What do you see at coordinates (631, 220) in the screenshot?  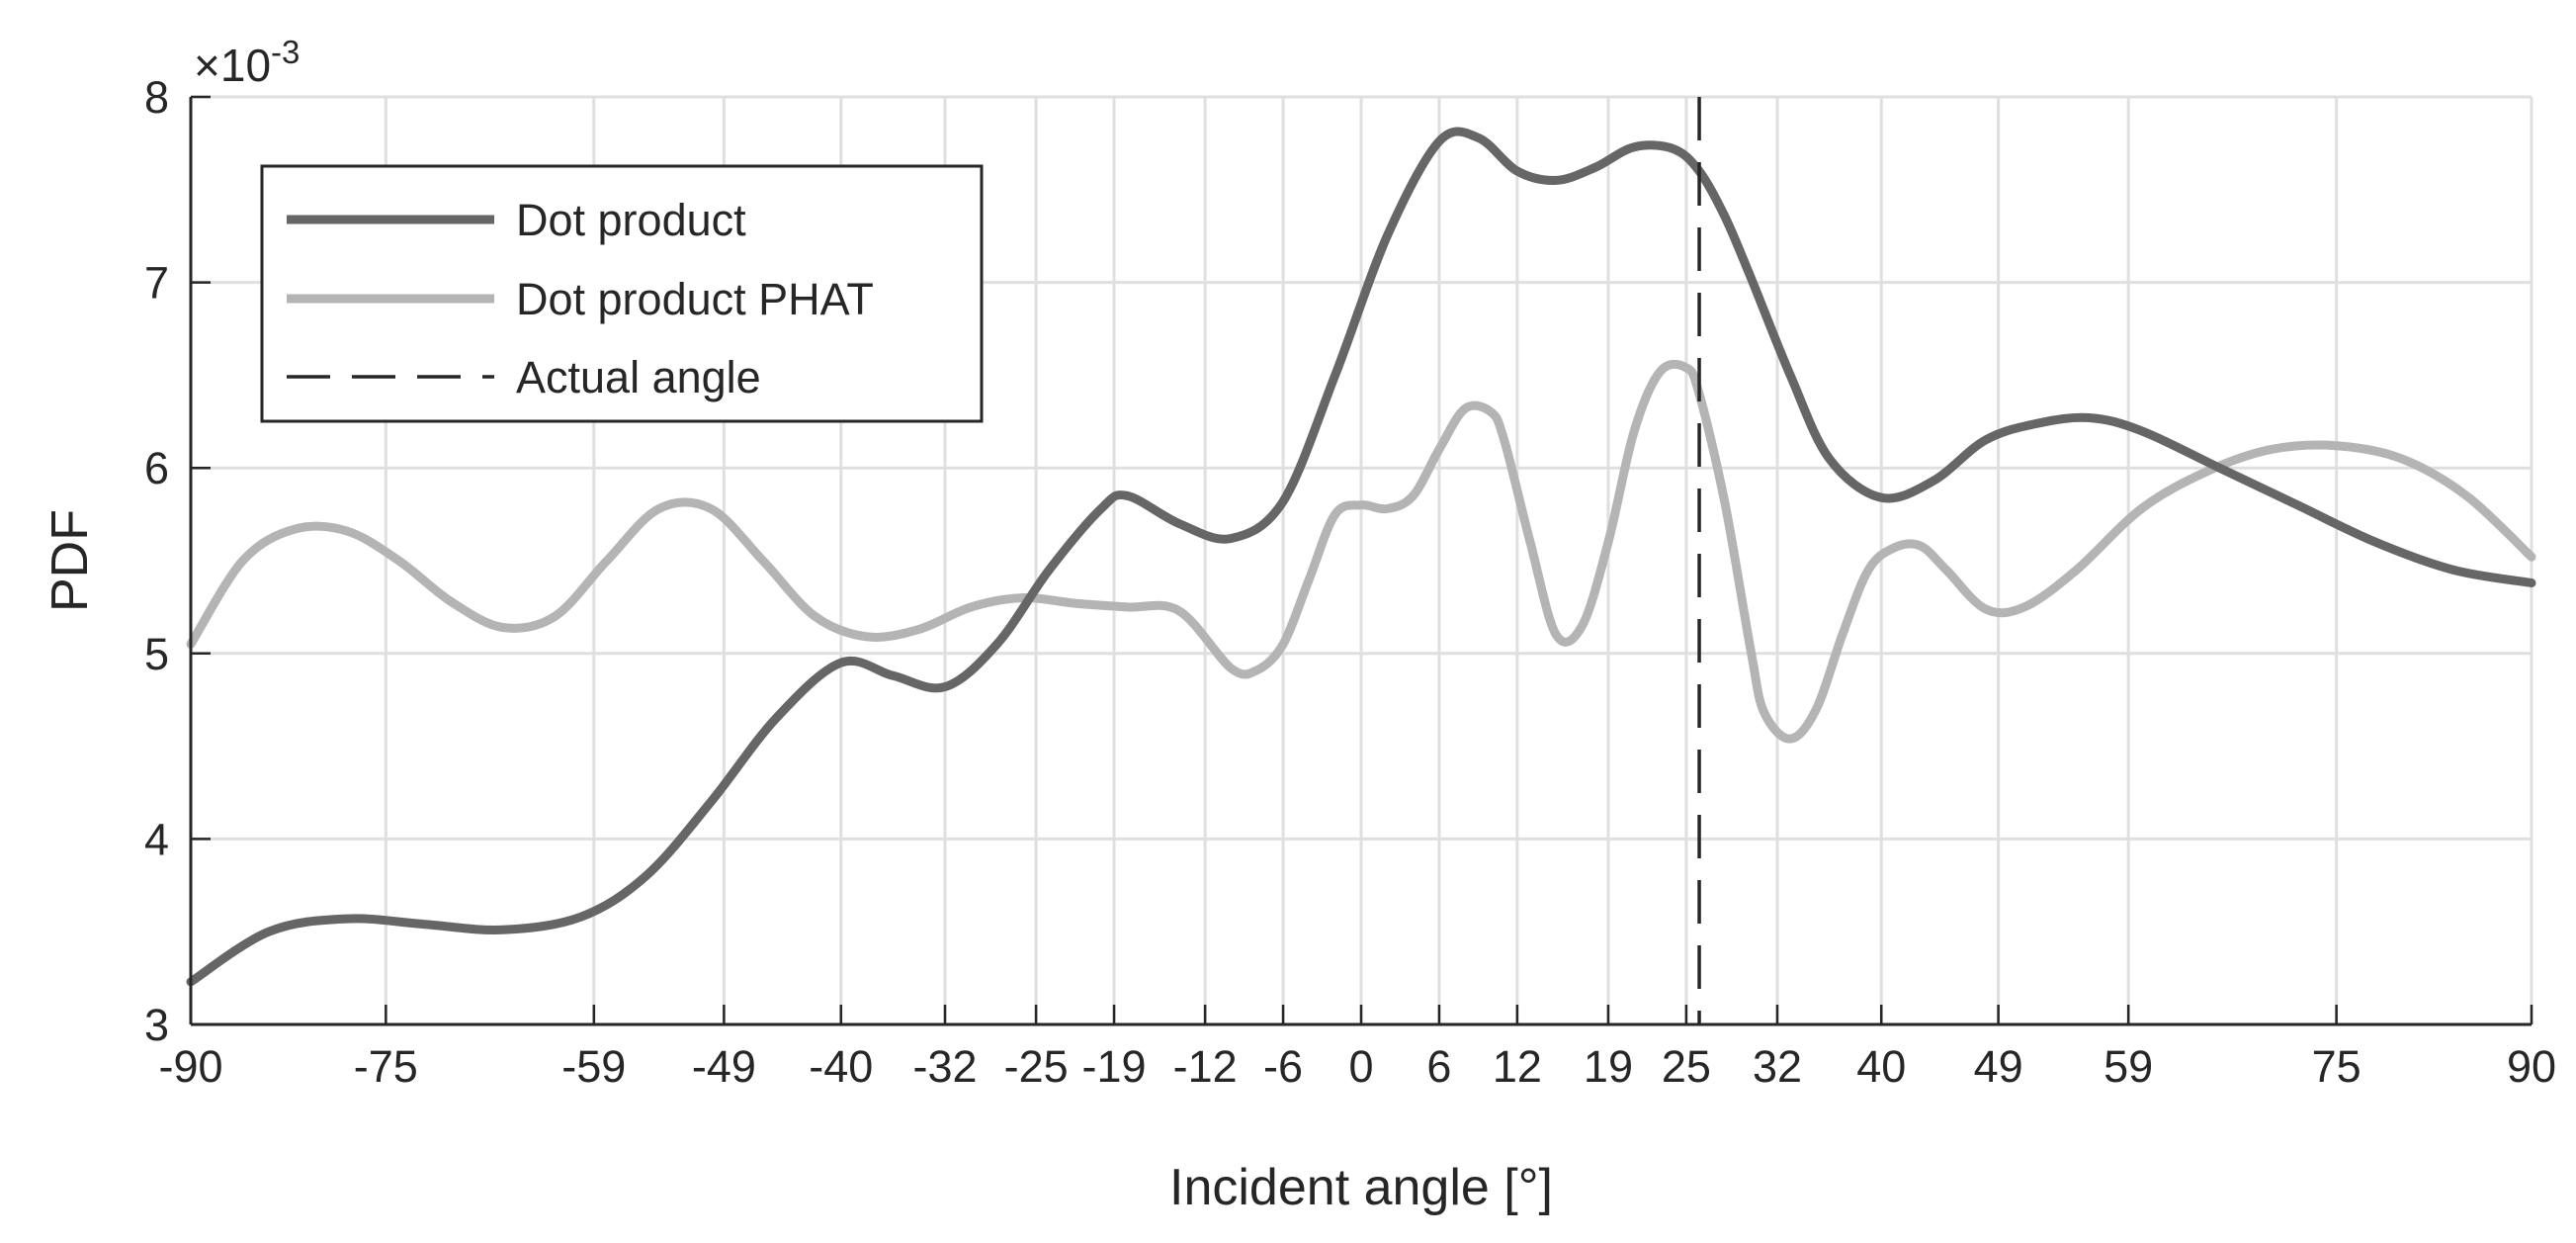 I see `legend-label-dot-product: Dot product` at bounding box center [631, 220].